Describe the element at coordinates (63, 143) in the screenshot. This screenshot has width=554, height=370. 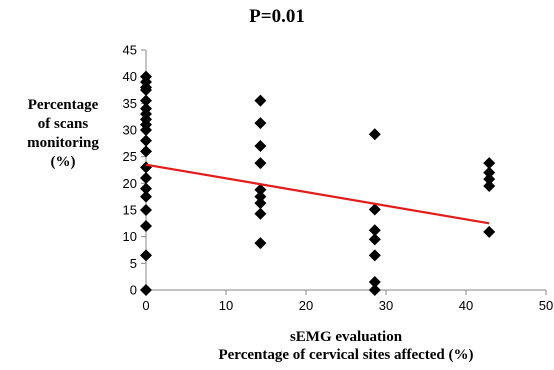
I see `y-axis-label-line: monitoring` at that location.